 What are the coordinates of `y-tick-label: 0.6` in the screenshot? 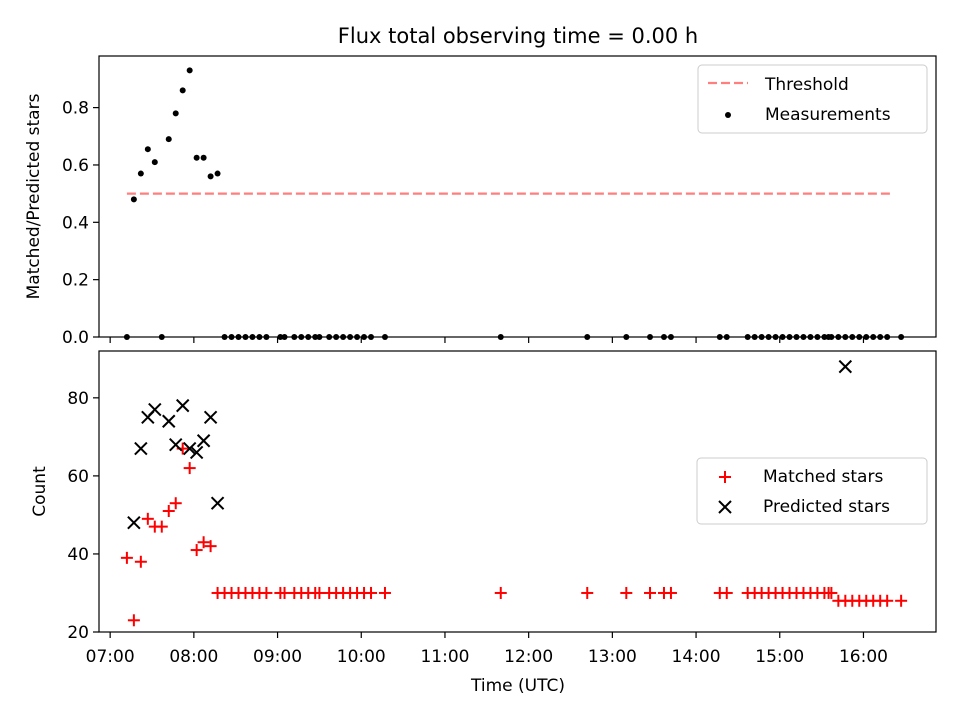 It's located at (75, 166).